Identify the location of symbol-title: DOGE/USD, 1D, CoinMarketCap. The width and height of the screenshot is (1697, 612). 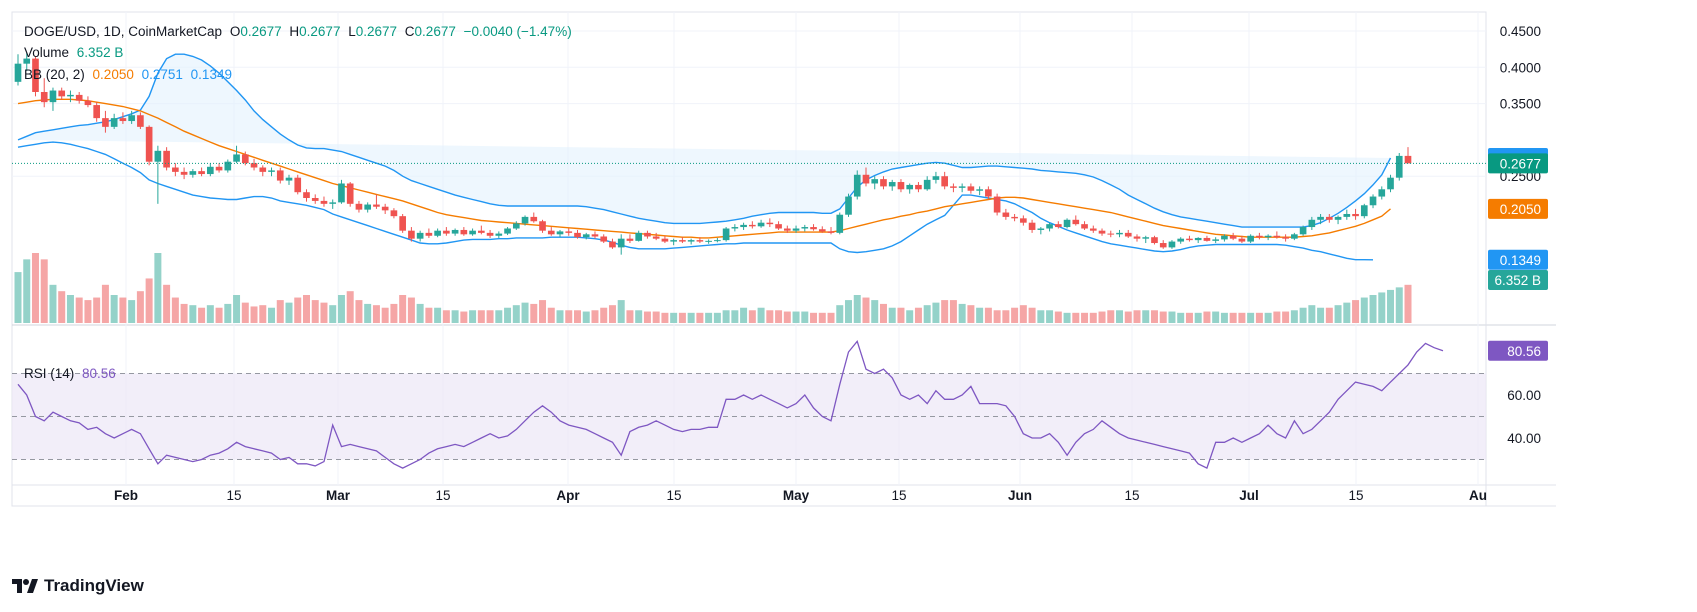
(123, 31).